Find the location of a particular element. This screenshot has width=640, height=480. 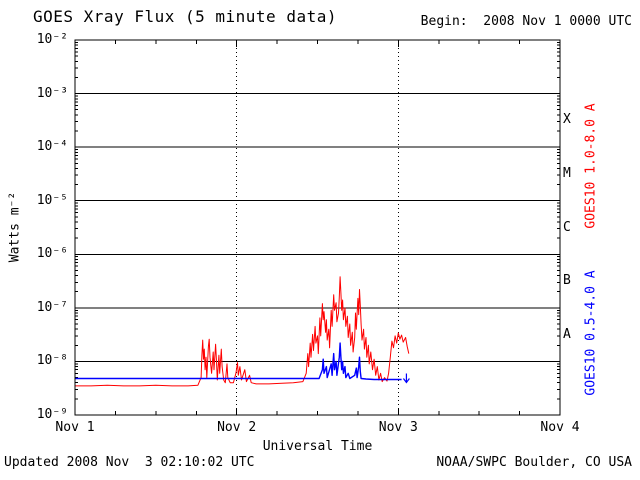

y-tick-label: 10⁻³ is located at coordinates (52, 93).